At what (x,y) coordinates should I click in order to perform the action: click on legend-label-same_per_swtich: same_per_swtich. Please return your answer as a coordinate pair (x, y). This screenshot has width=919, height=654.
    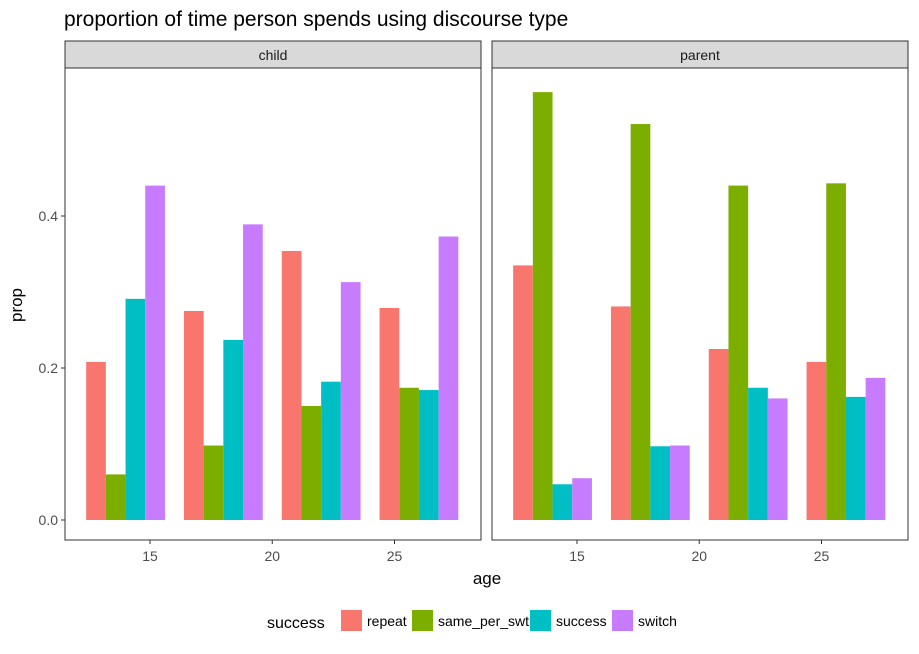
    Looking at the image, I should click on (492, 621).